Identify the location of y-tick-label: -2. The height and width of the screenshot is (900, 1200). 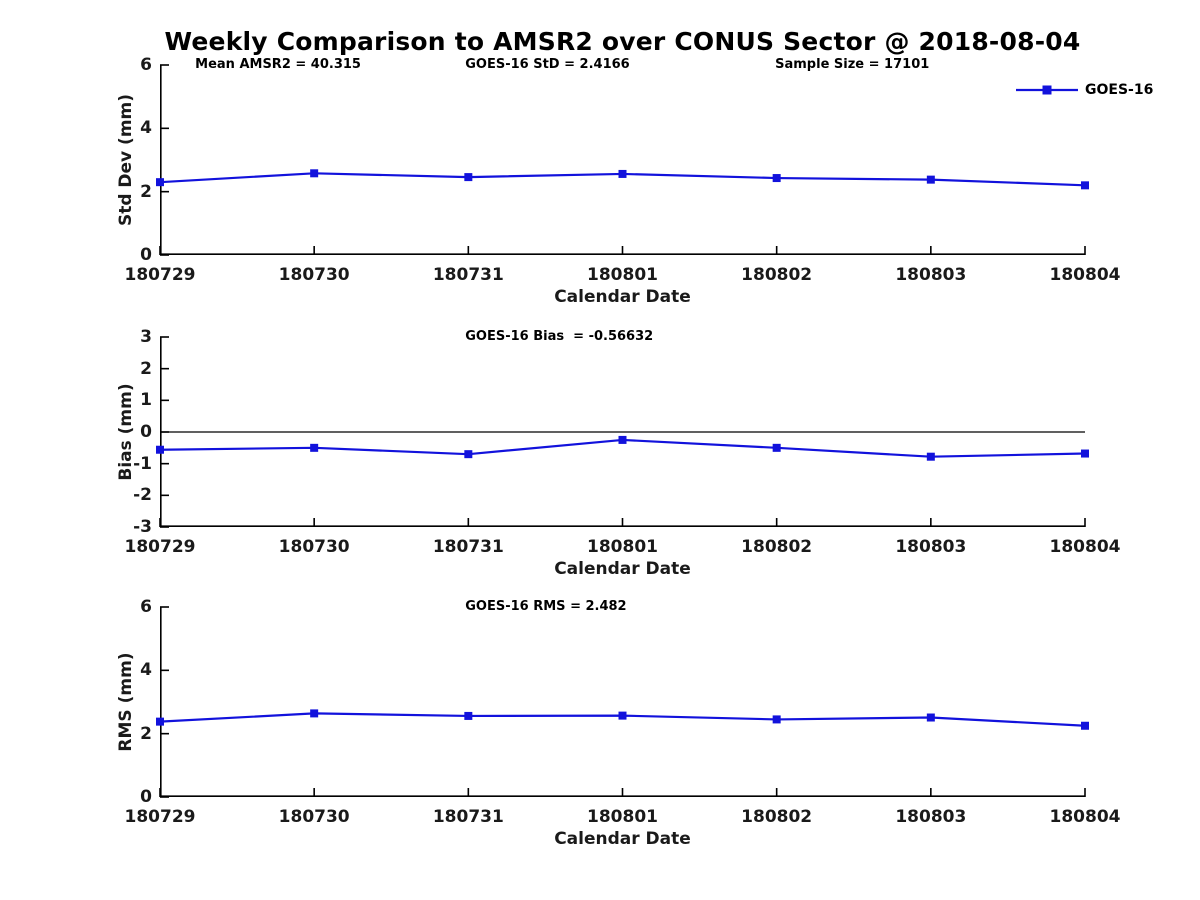
(142, 495).